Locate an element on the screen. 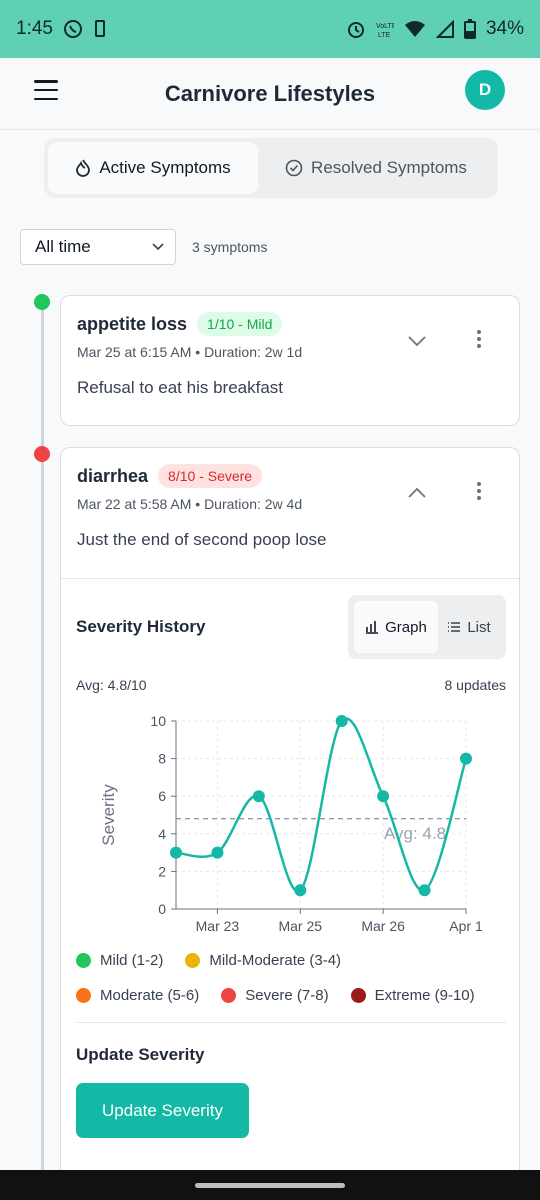 The image size is (540, 1200). severity-line is located at coordinates (321, 805).